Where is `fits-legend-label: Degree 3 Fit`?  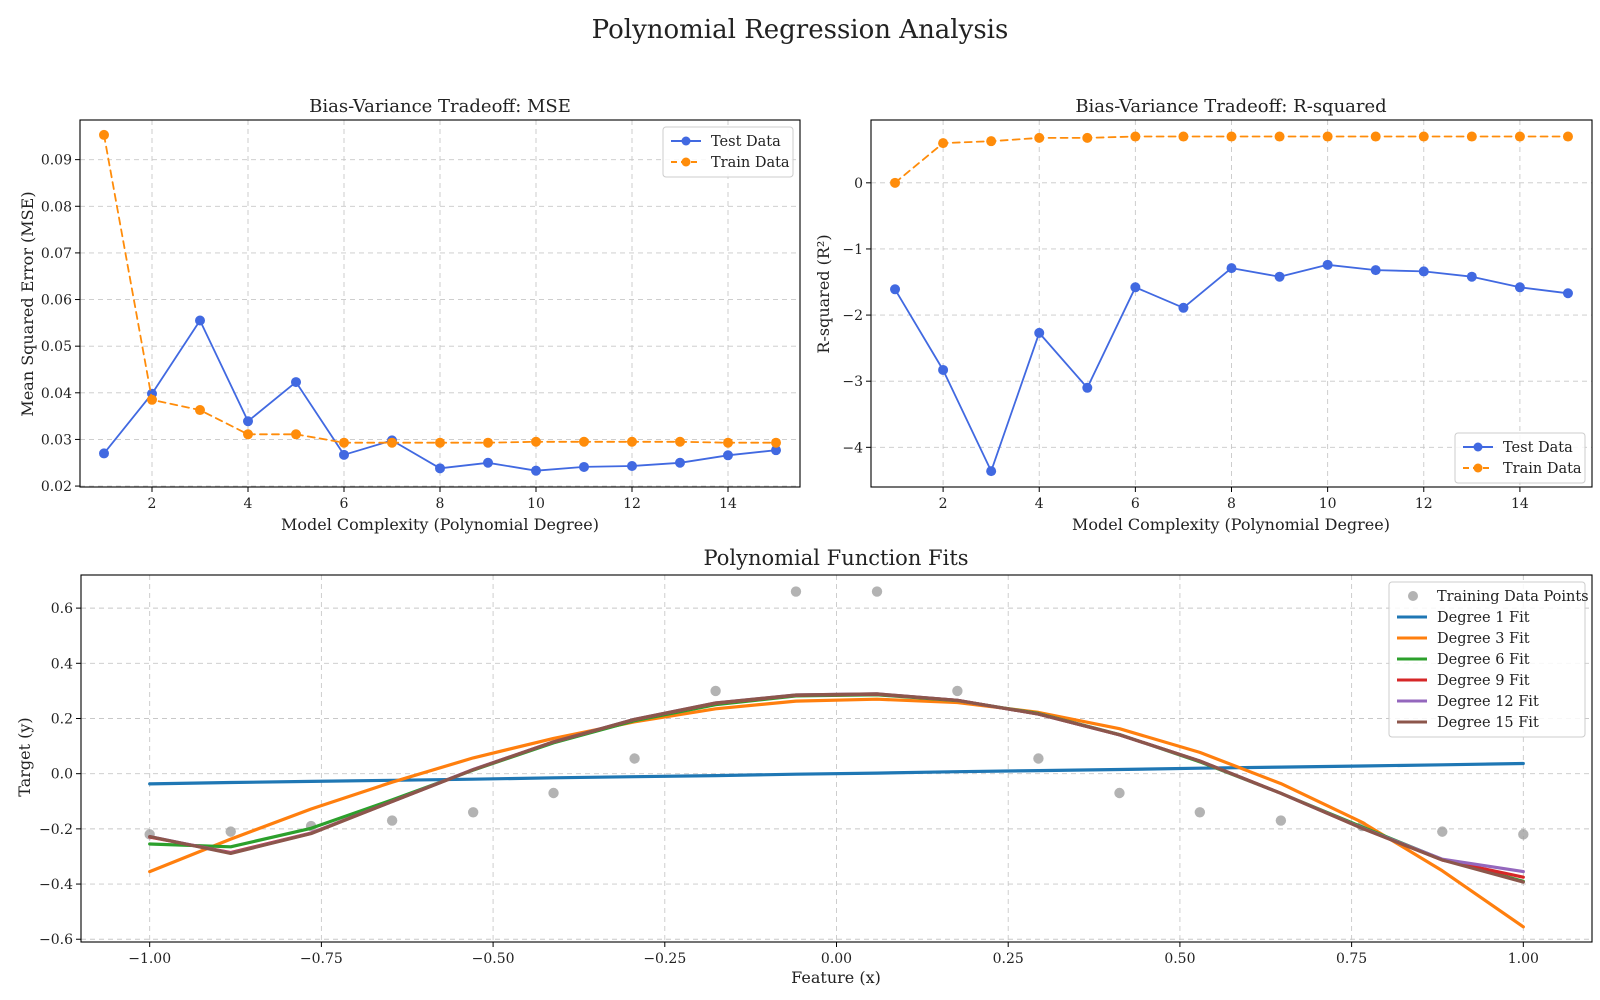
fits-legend-label: Degree 3 Fit is located at coordinates (1483, 639).